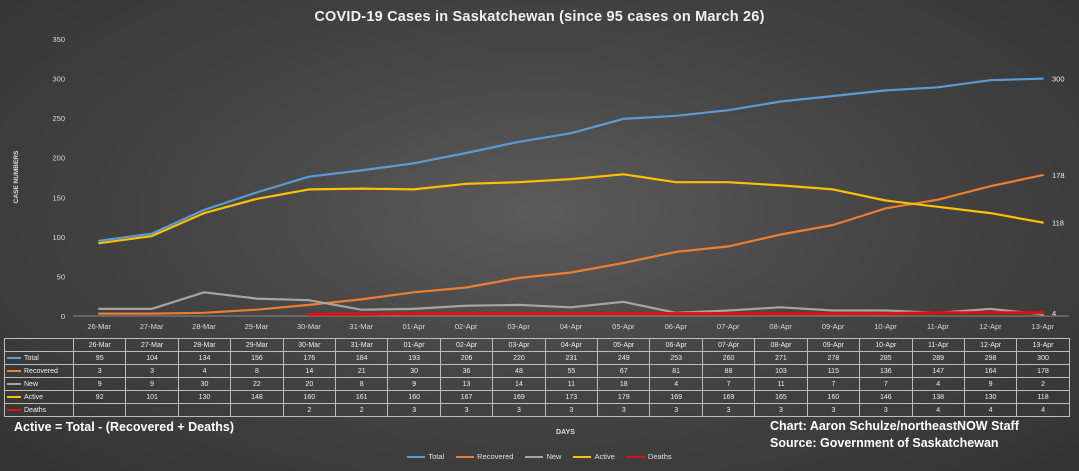 Image resolution: width=1079 pixels, height=471 pixels. I want to click on y-tick-label: 250, so click(58, 118).